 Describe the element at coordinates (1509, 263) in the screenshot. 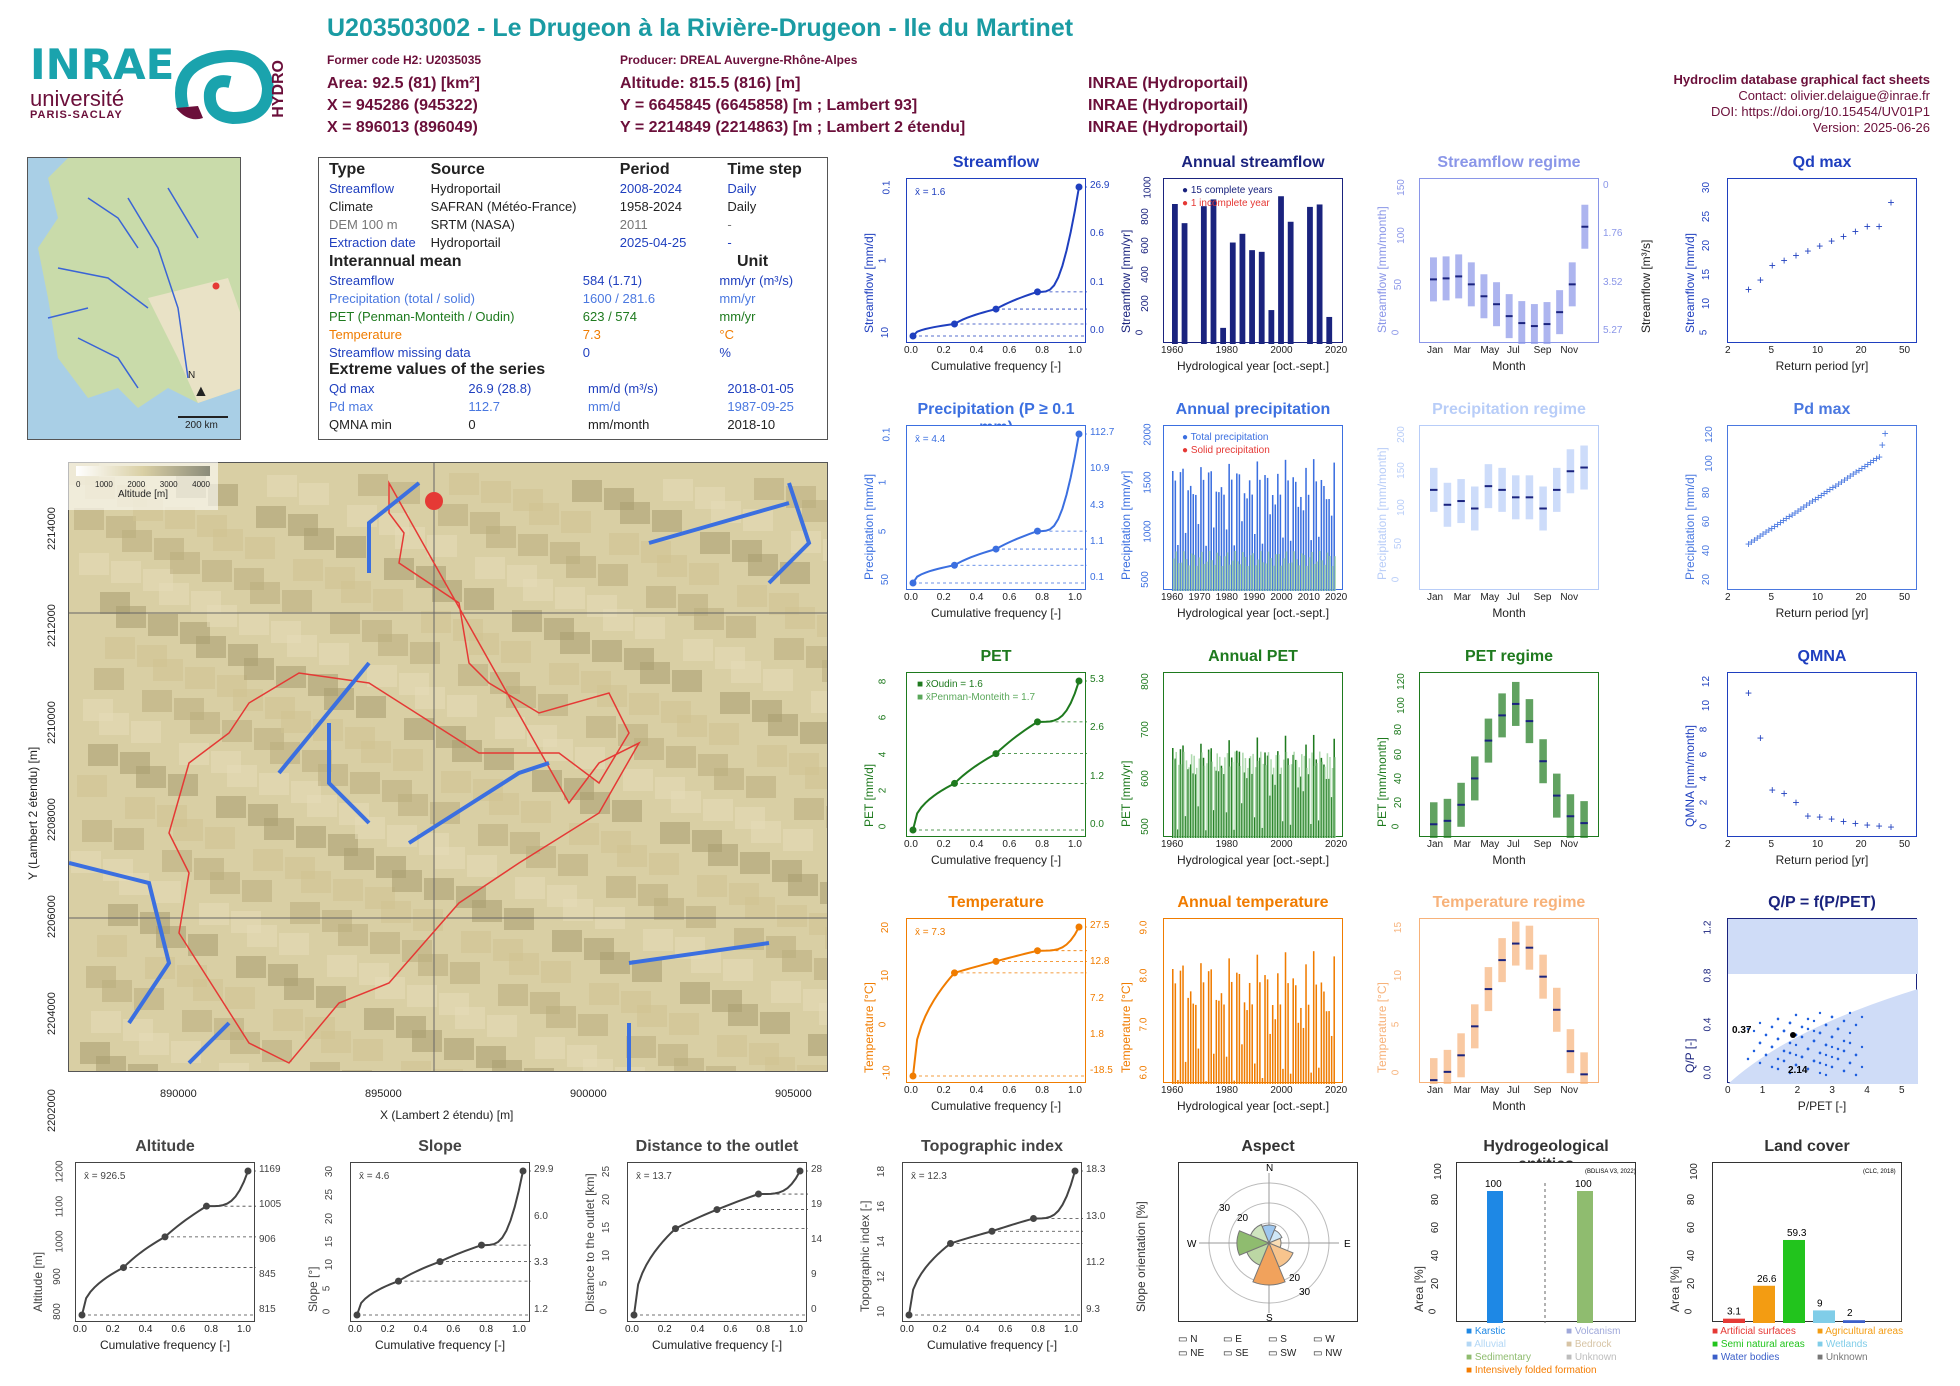

I see `chart-plot-streamflow_regime` at that location.